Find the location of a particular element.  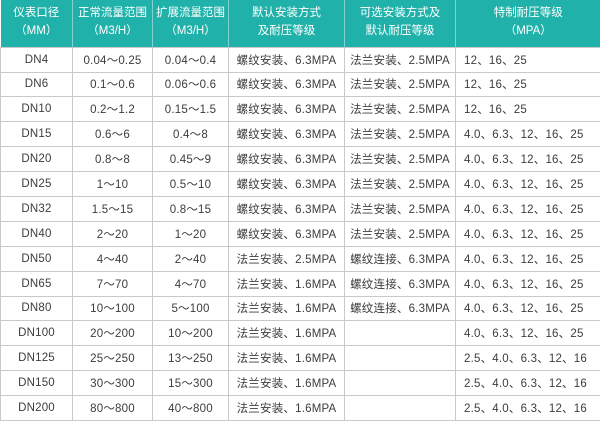

column-header-optional-install: 可选安装方式及 默认耐压等级 is located at coordinates (400, 23).